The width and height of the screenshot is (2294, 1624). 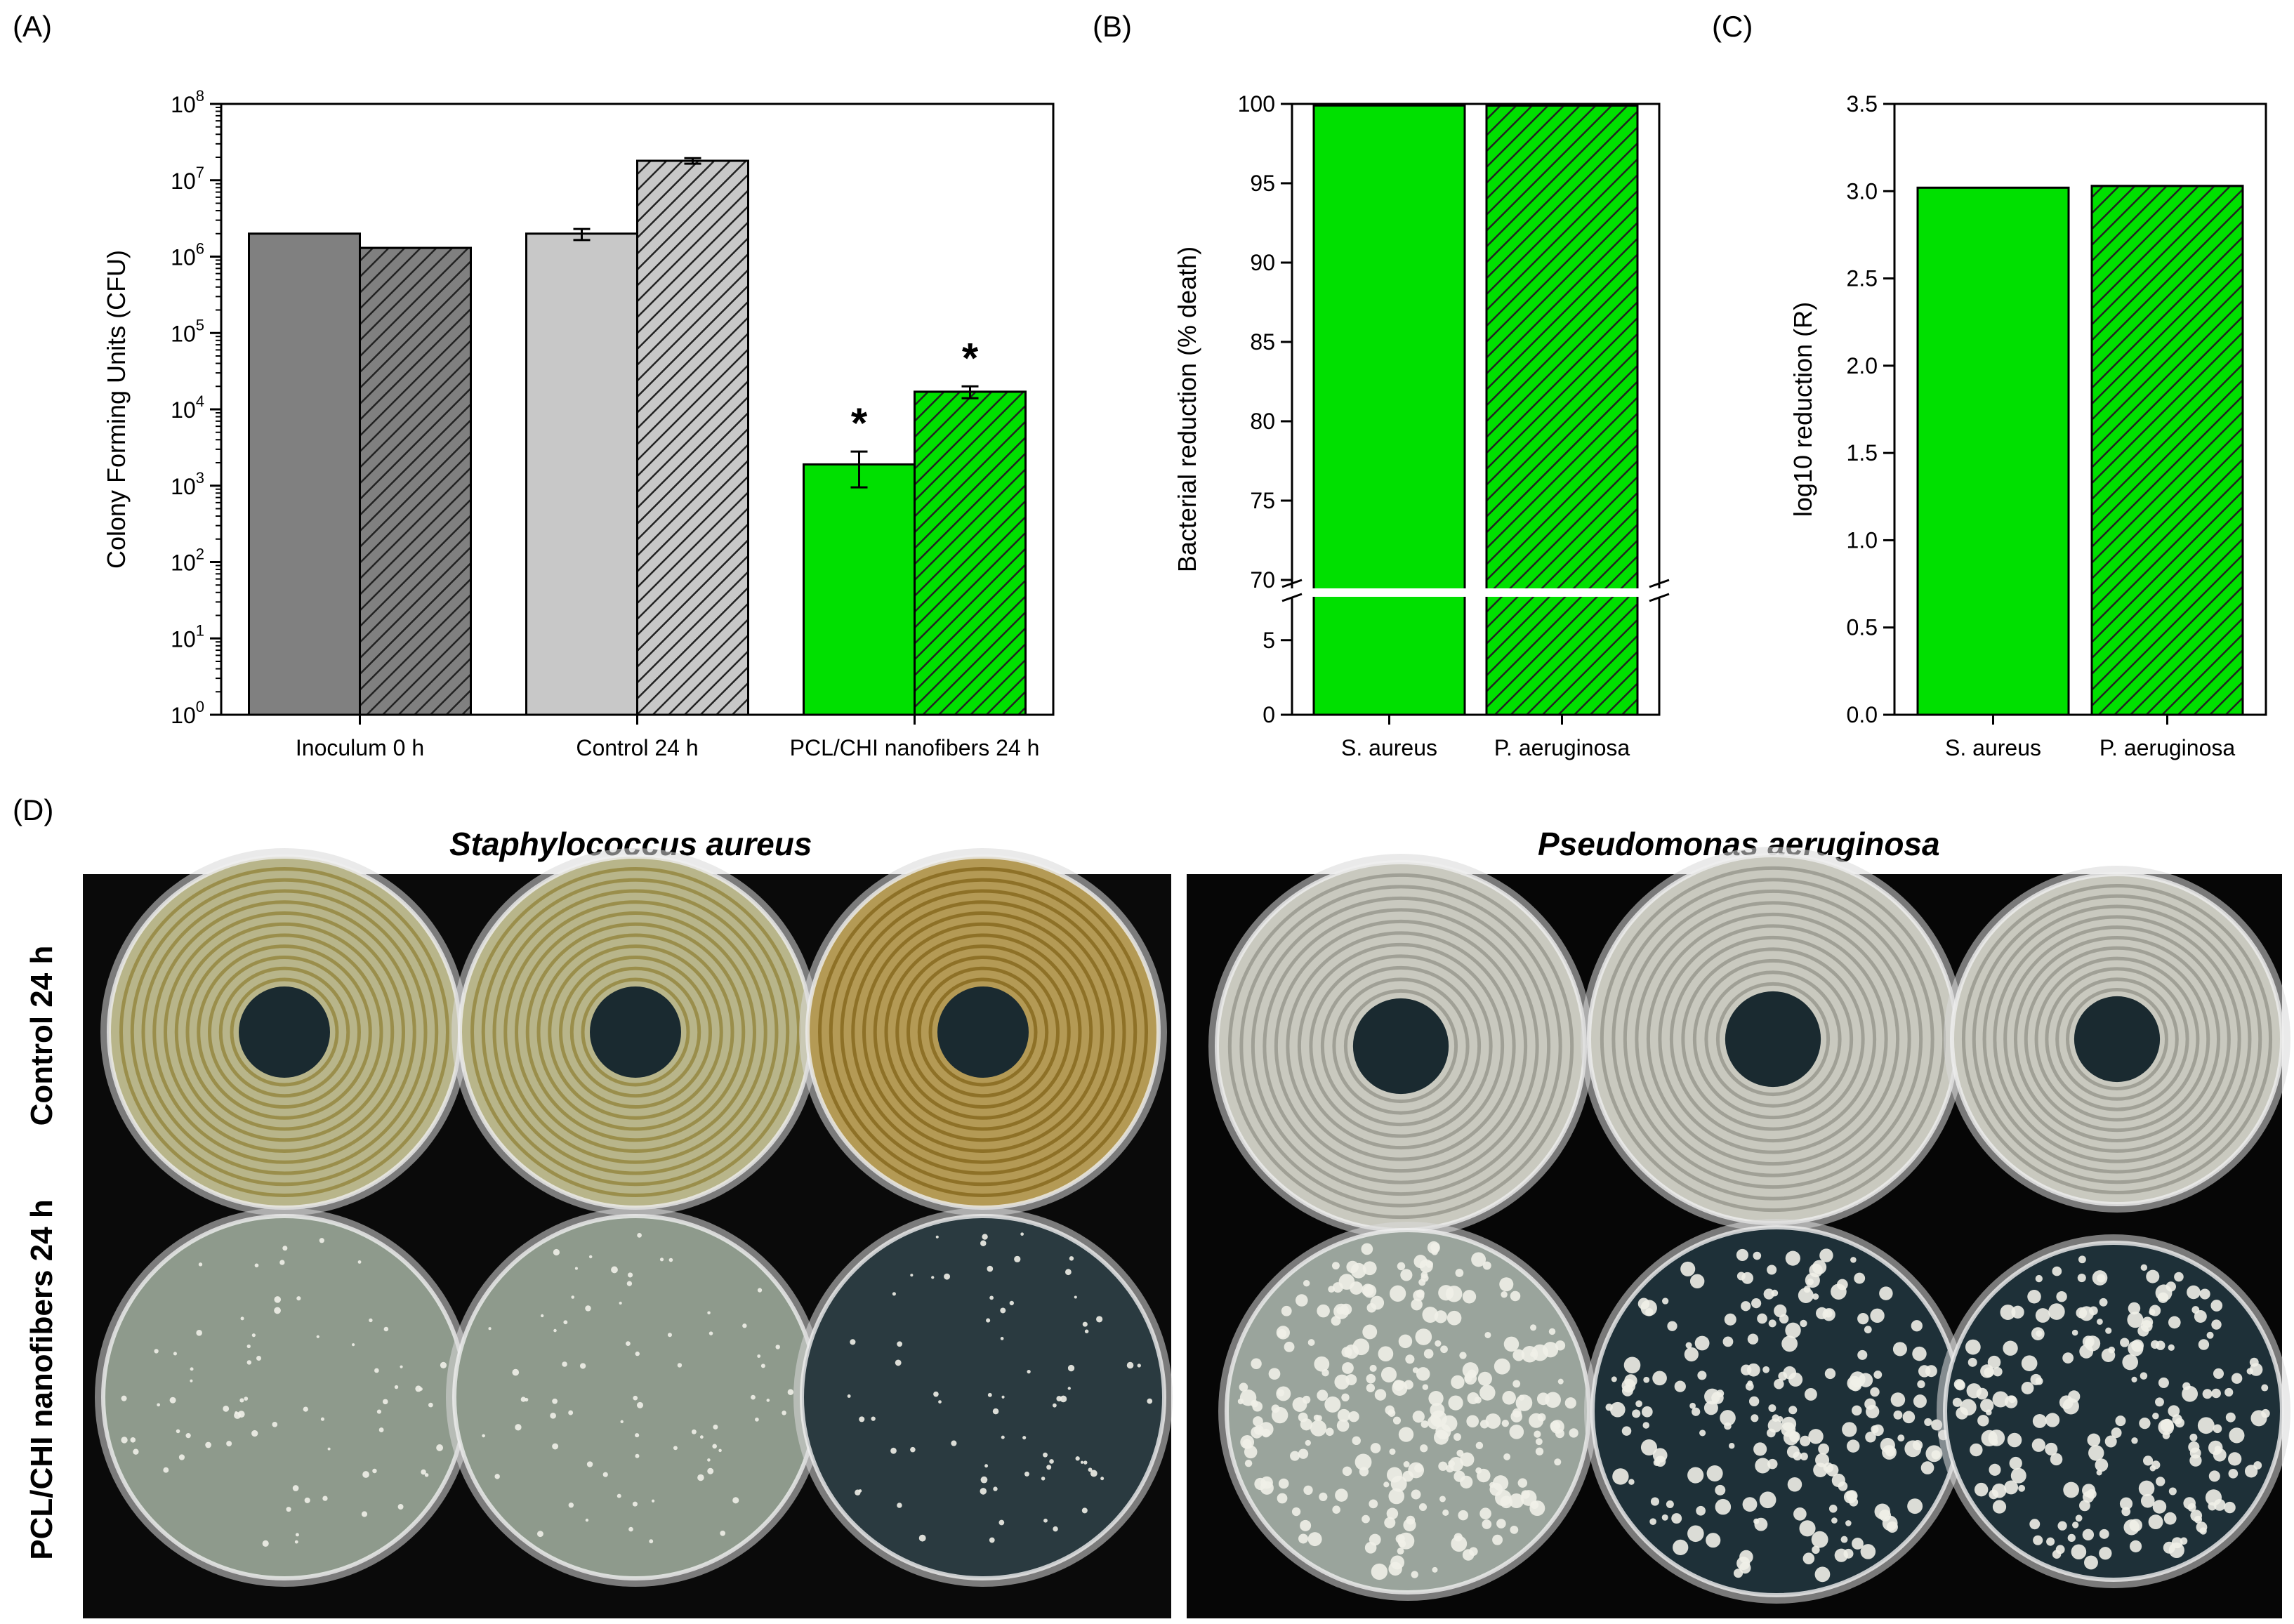 I want to click on y-tick-label-a: 10⁰, so click(x=187, y=713).